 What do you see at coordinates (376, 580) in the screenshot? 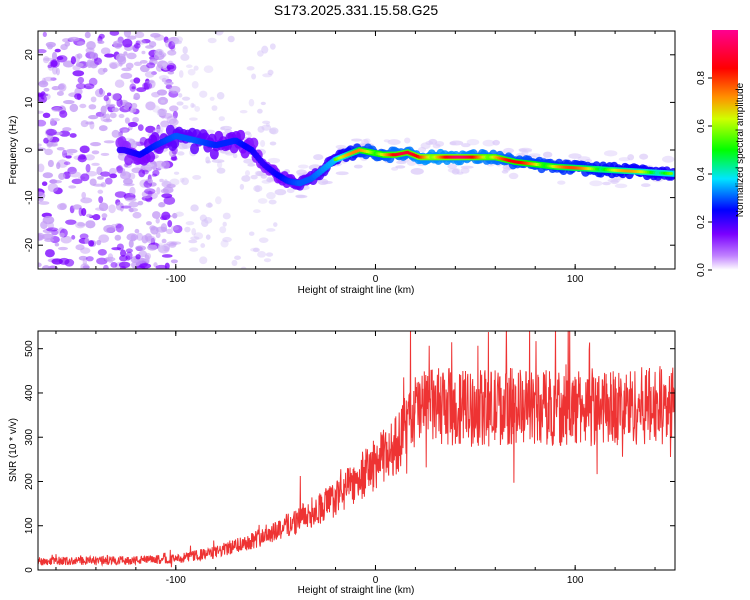
I see `x-tick-label: 0` at bounding box center [376, 580].